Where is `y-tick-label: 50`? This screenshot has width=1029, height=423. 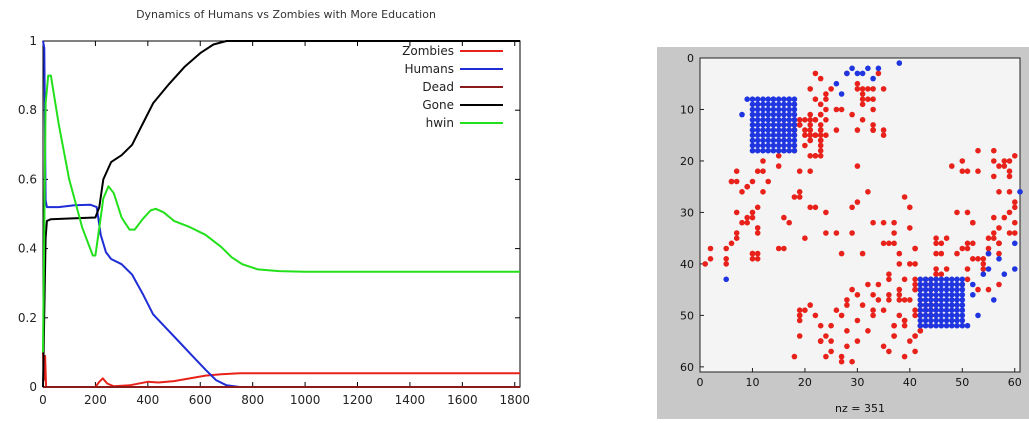 y-tick-label: 50 is located at coordinates (687, 315).